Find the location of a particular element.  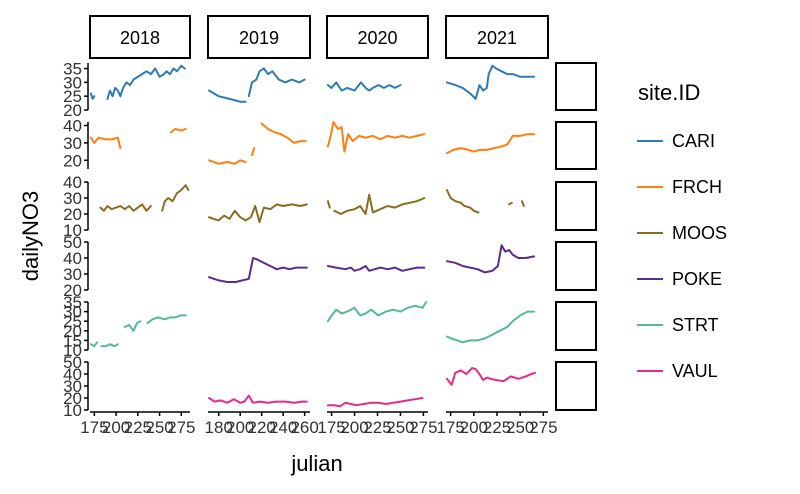

legend: site.ID CARI FRCH MOOS POKE STRT VAUL is located at coordinates (682, 230).